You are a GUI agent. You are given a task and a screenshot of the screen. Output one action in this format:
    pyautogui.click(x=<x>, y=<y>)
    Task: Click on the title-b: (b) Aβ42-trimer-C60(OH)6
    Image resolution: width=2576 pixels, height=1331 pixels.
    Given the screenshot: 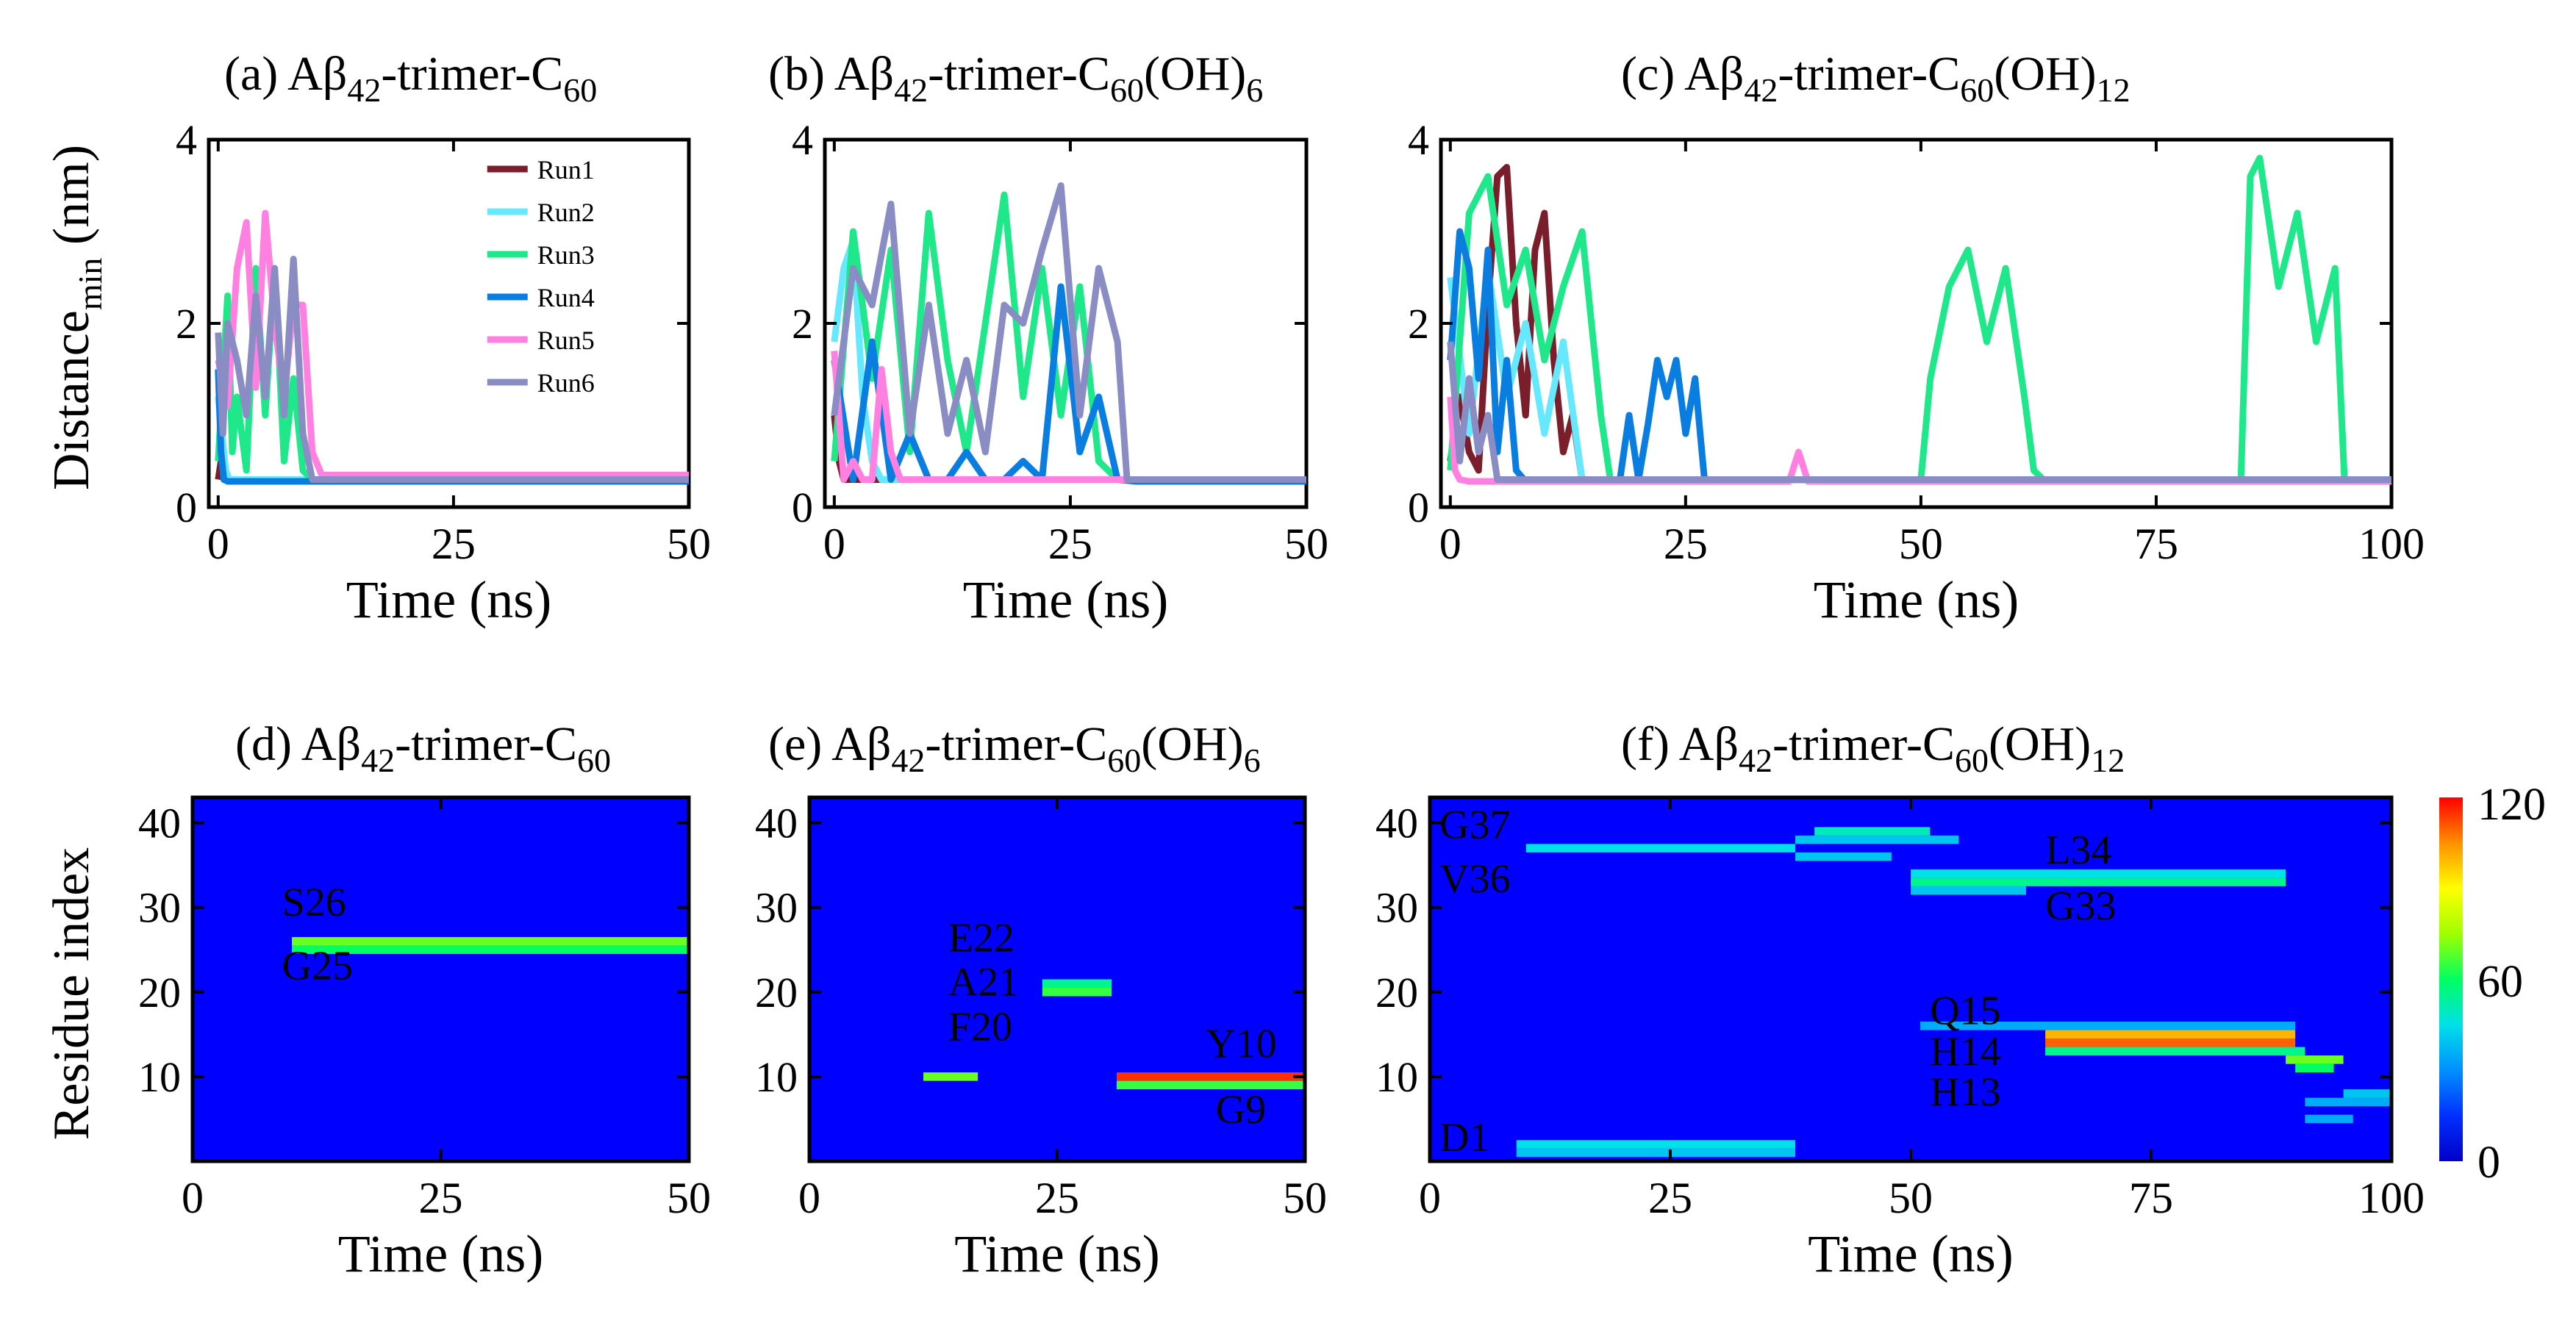 What is the action you would take?
    pyautogui.click(x=1015, y=78)
    